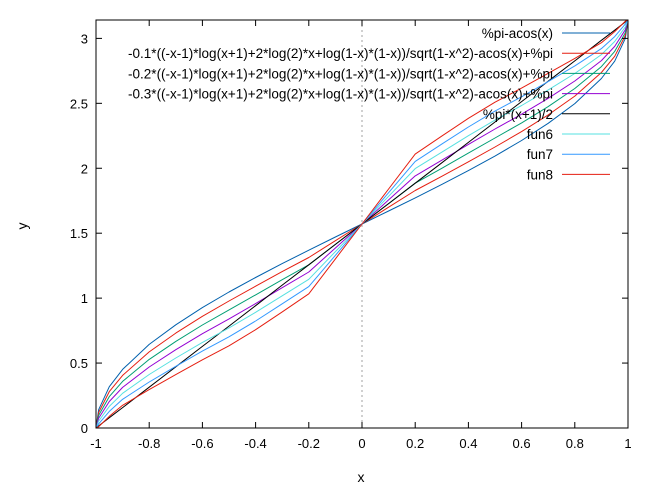  Describe the element at coordinates (575, 443) in the screenshot. I see `x-tick-label: 0.8` at that location.